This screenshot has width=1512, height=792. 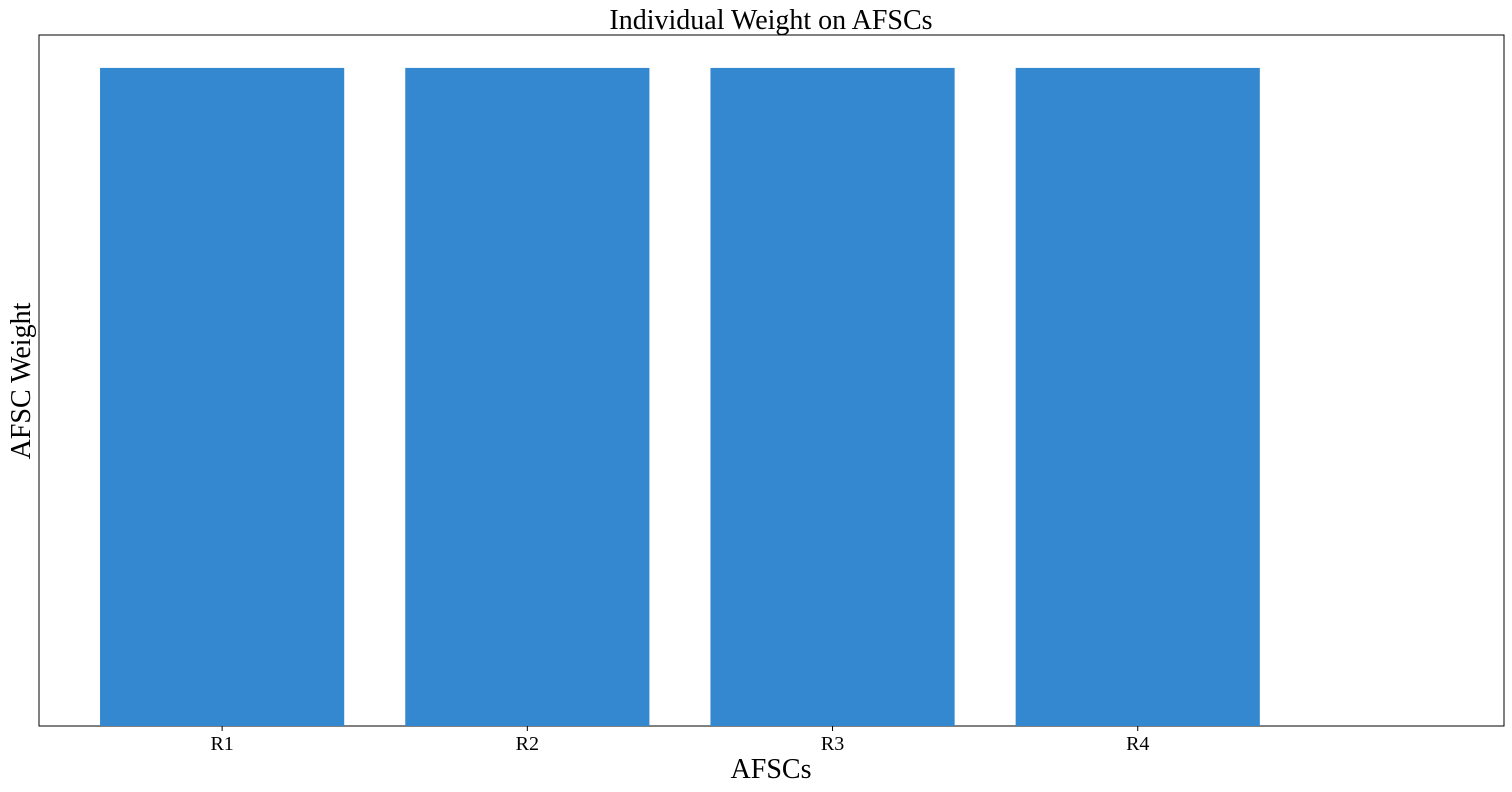 I want to click on x-axis-label: AFSCs, so click(x=771, y=769).